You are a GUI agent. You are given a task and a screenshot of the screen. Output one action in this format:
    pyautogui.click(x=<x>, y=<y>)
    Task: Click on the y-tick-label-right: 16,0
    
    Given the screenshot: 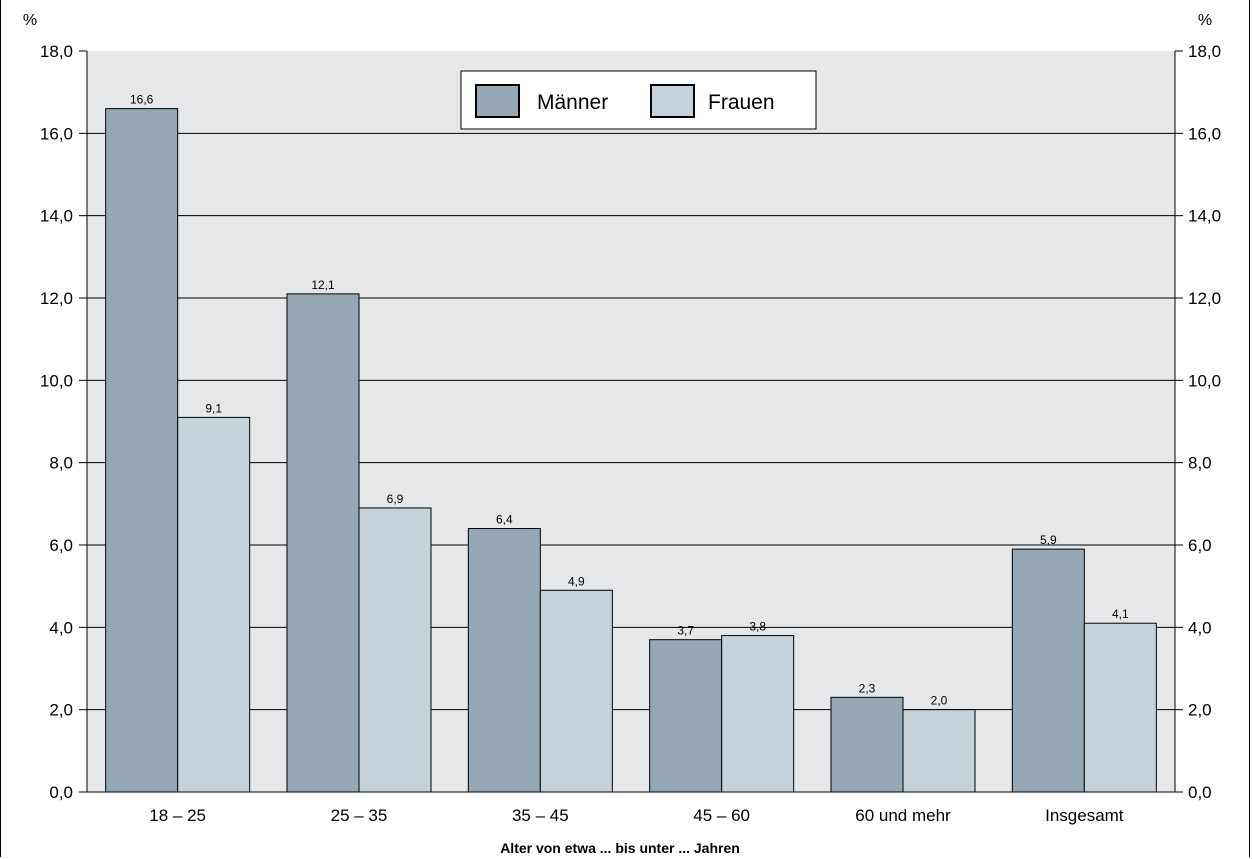 What is the action you would take?
    pyautogui.click(x=1204, y=133)
    